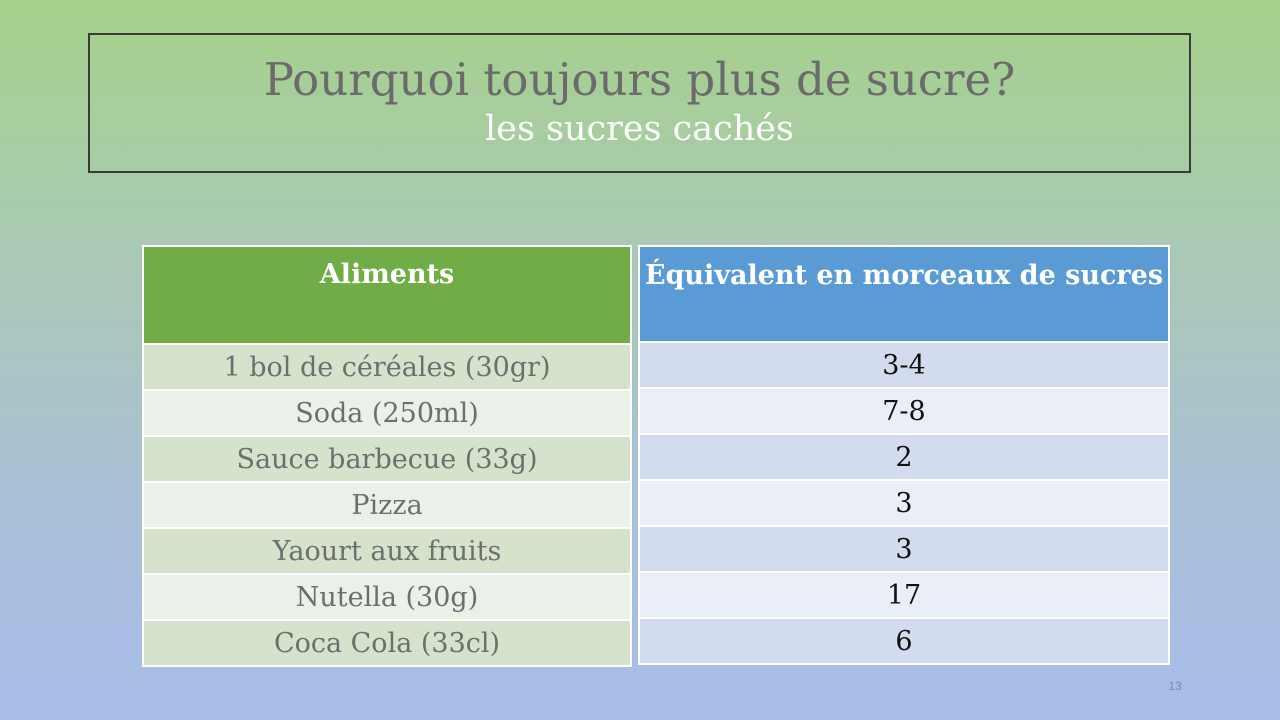 The width and height of the screenshot is (1280, 720). Describe the element at coordinates (904, 411) in the screenshot. I see `sugar-cubes-cell: 7-8` at that location.